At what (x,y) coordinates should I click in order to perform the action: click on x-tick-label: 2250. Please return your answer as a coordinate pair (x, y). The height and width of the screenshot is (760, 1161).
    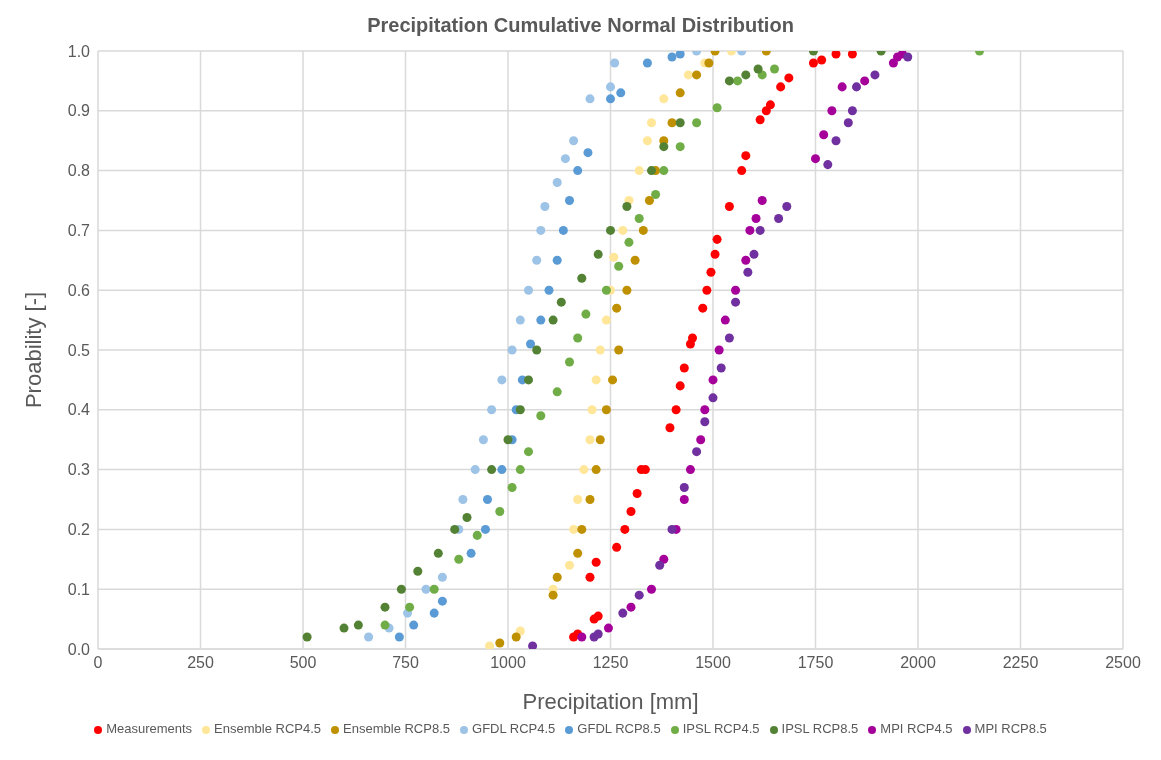
    Looking at the image, I should click on (1020, 663).